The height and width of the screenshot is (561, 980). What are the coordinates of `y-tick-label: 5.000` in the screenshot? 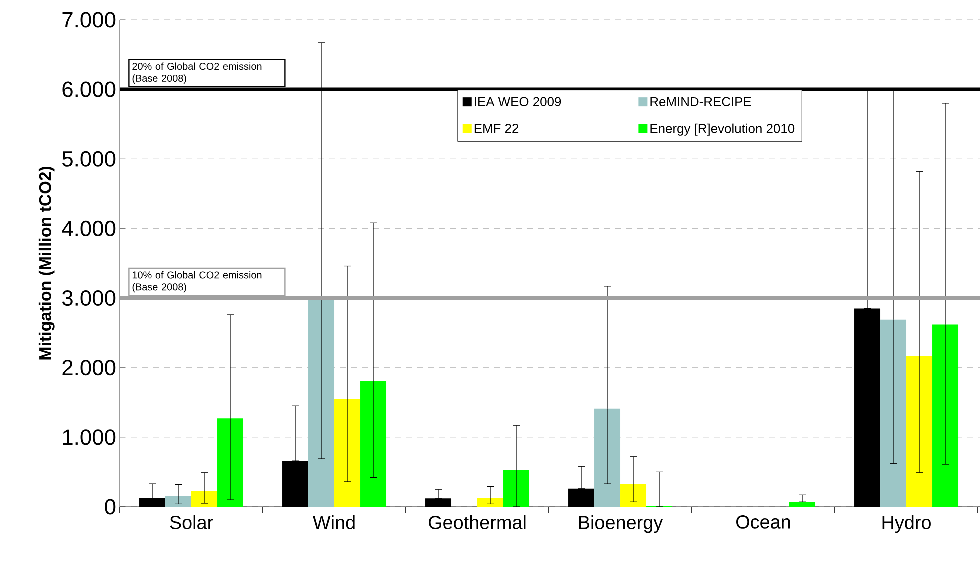 It's located at (89, 159).